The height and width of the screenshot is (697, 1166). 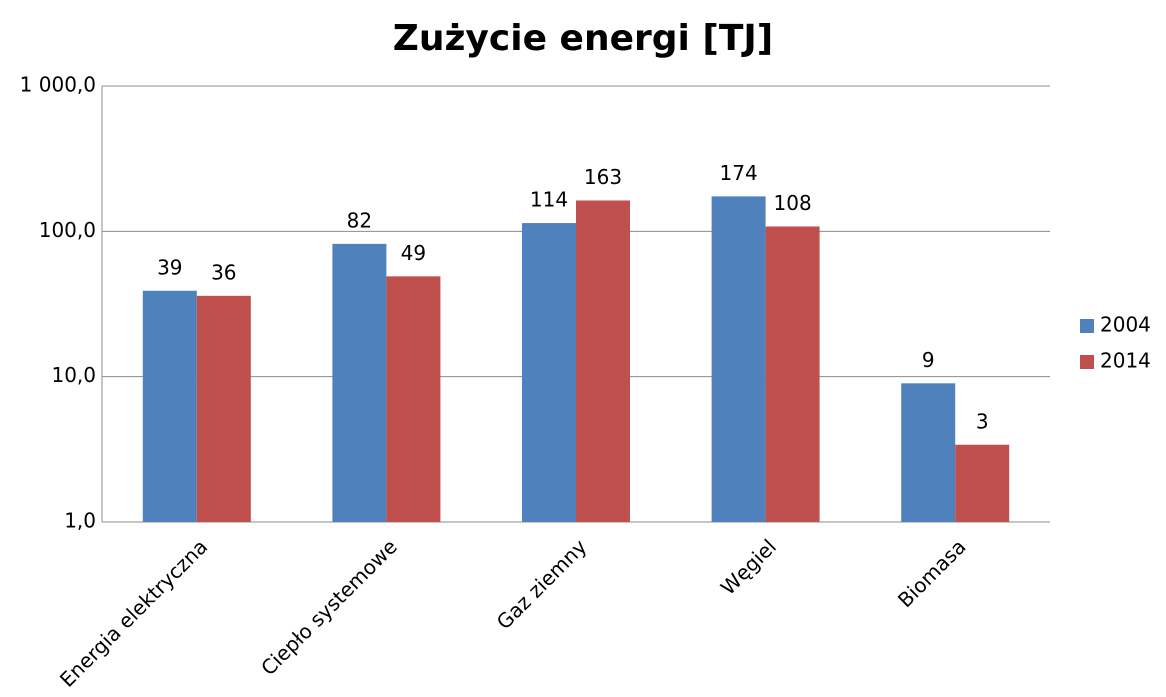 What do you see at coordinates (583, 38) in the screenshot?
I see `chart-title: Zużycie energi [TJ]` at bounding box center [583, 38].